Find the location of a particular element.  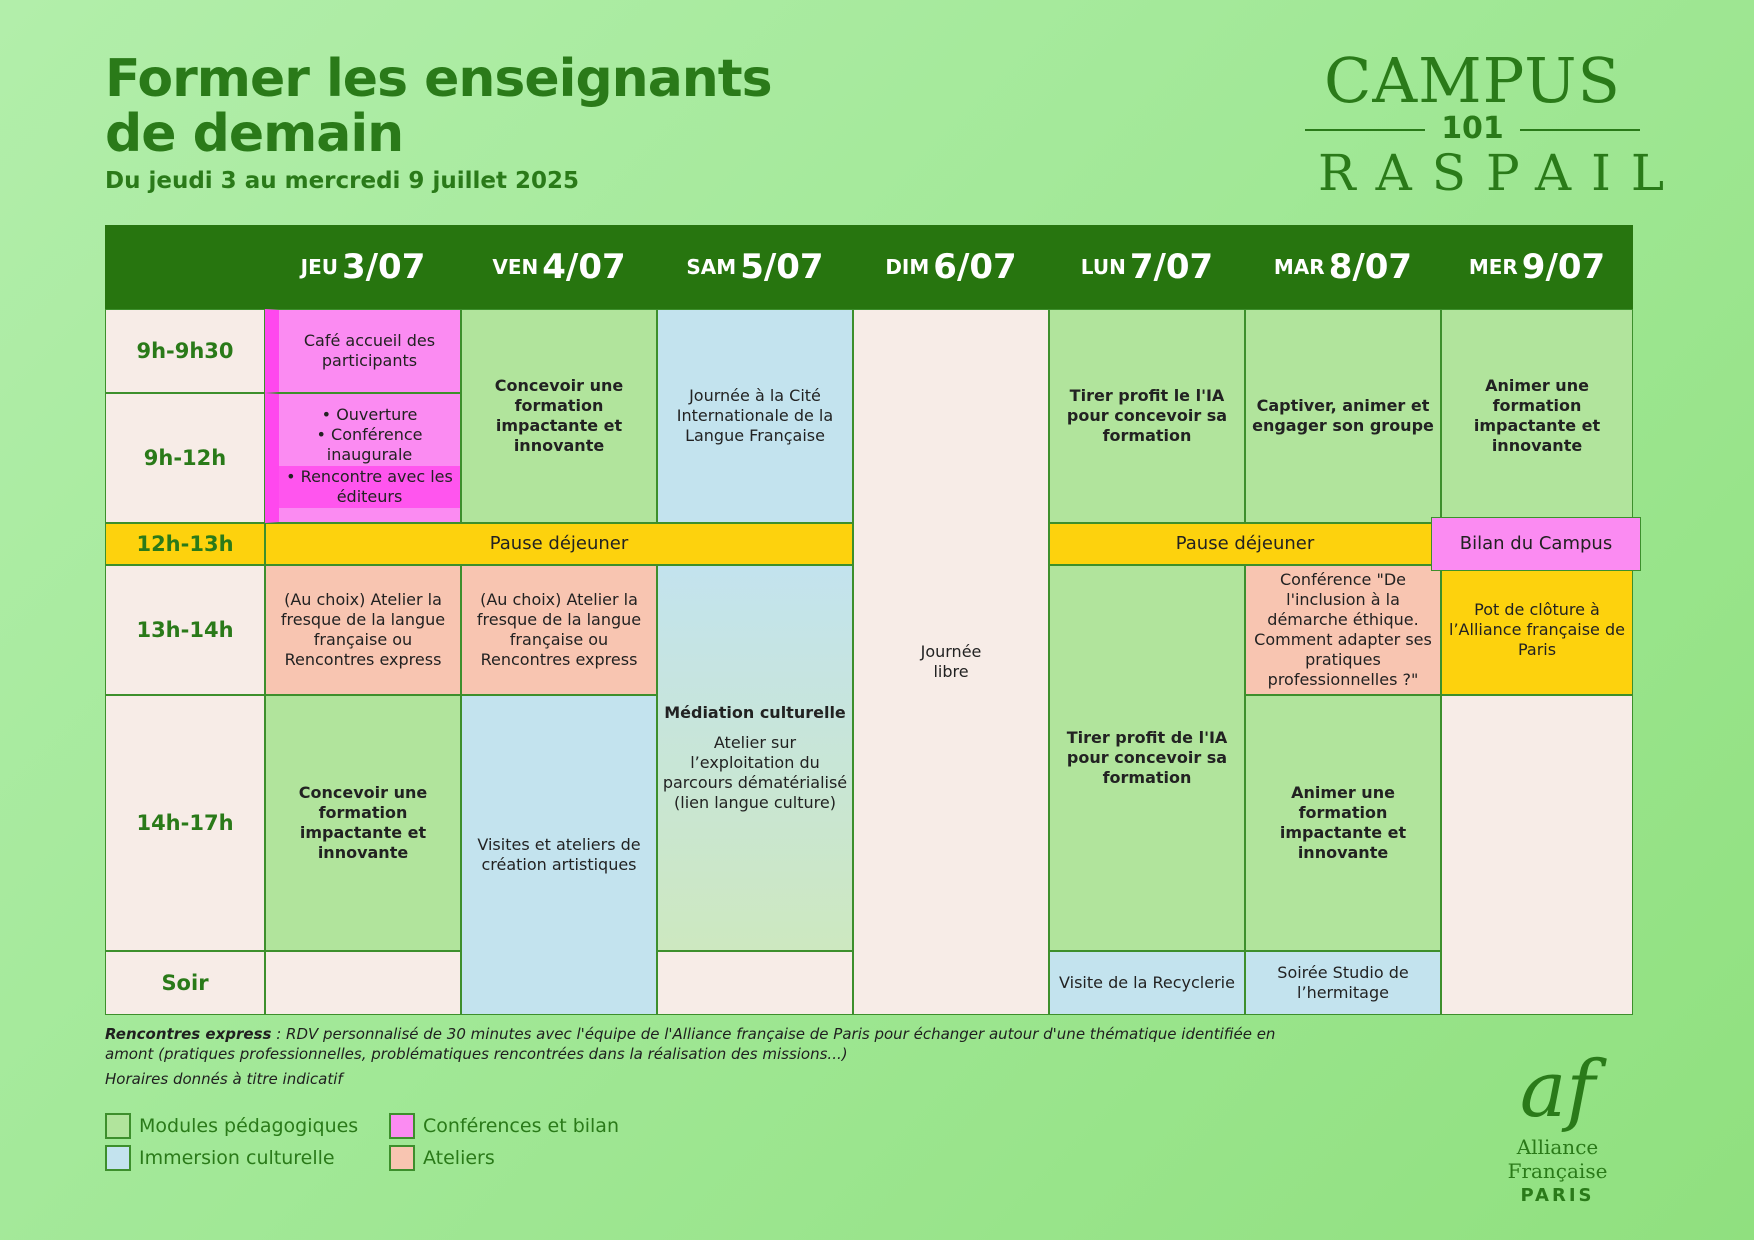

time-slot: 13h-14h is located at coordinates (185, 630).